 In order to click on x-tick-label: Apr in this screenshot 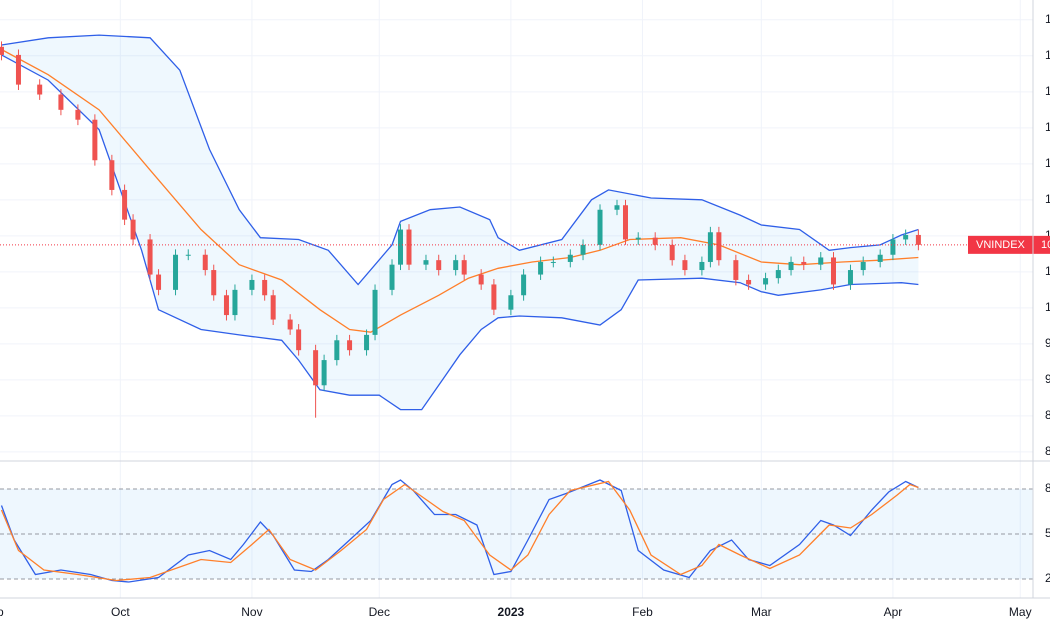, I will do `click(893, 612)`.